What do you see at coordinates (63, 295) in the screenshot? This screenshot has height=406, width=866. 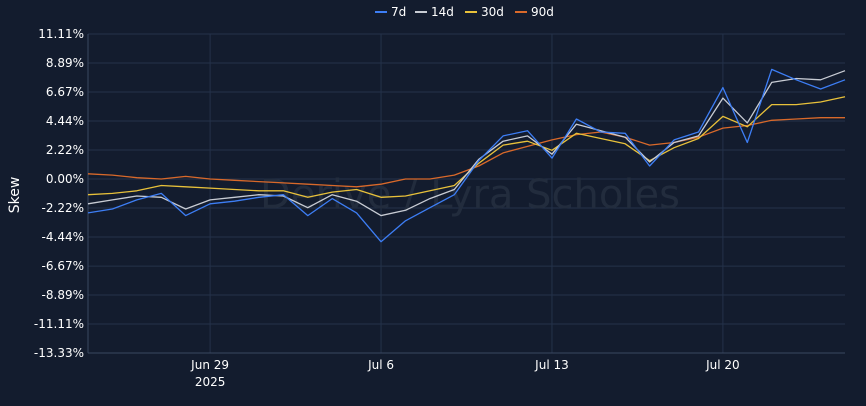 I see `y-tick-label: -8.89%` at bounding box center [63, 295].